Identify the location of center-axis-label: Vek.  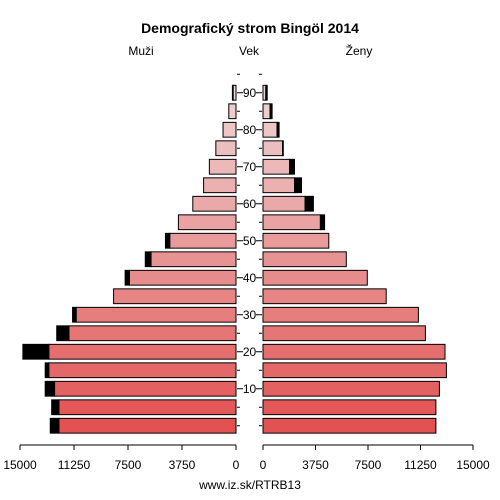
(249, 51).